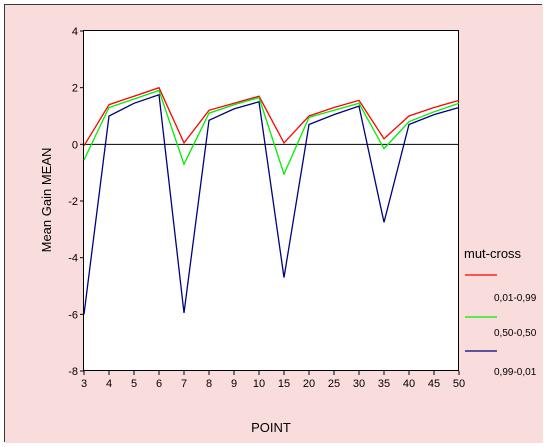 Image resolution: width=547 pixels, height=447 pixels. Describe the element at coordinates (384, 384) in the screenshot. I see `x-tick-label: 35` at that location.